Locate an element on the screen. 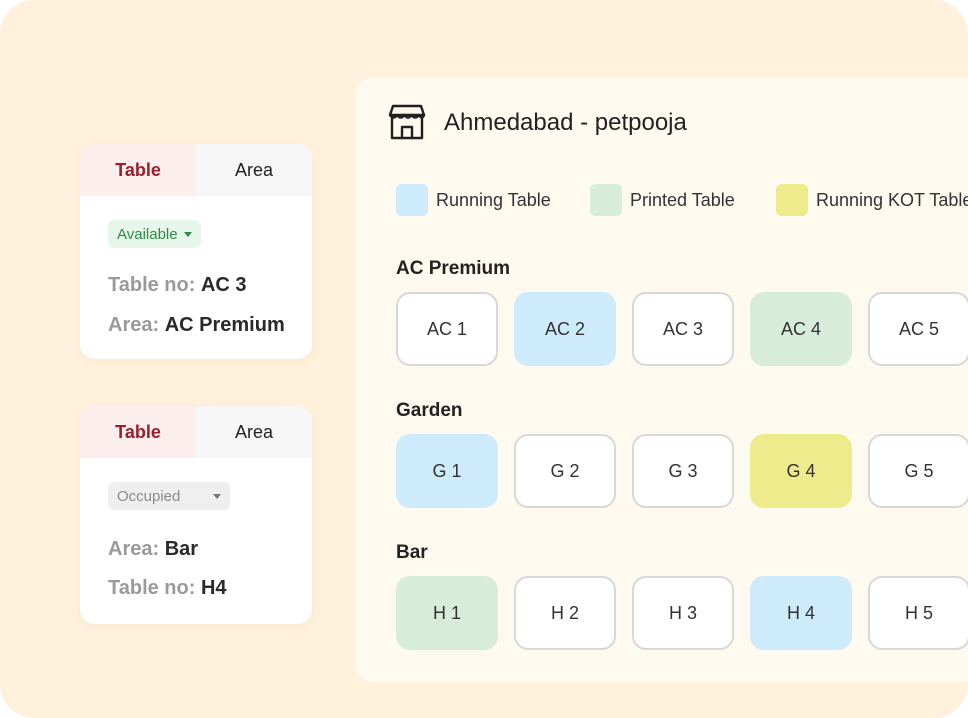  area-line: Area: Bar is located at coordinates (153, 549).